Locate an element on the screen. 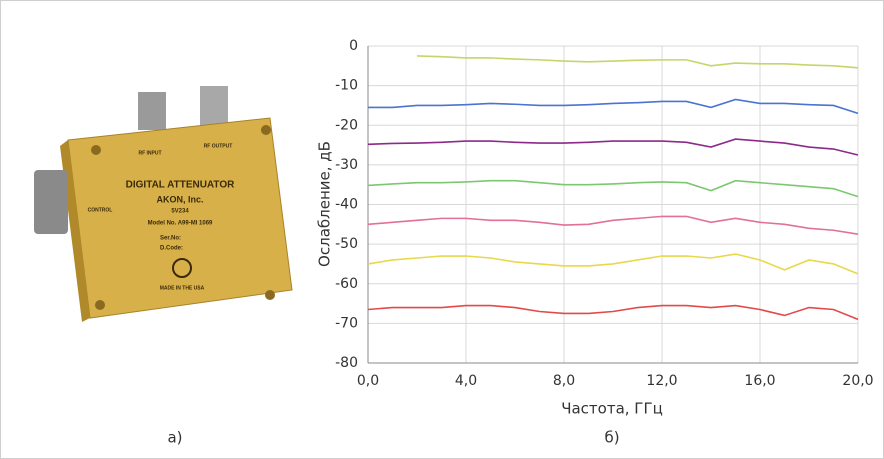 The image size is (884, 459). photo-label: RF INPUT is located at coordinates (149, 153).